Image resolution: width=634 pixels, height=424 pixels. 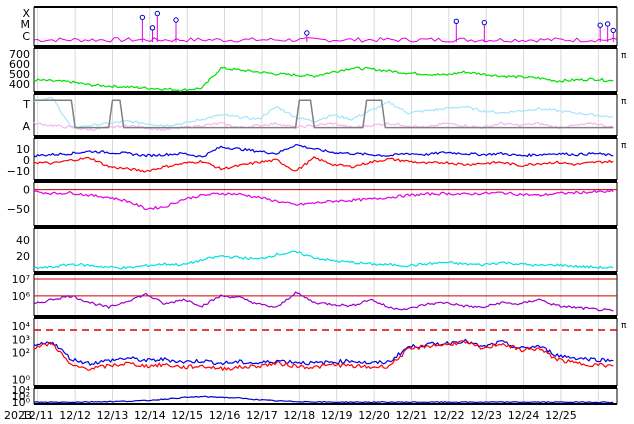 I want to click on x-tick-label: 12/25, so click(x=561, y=415).